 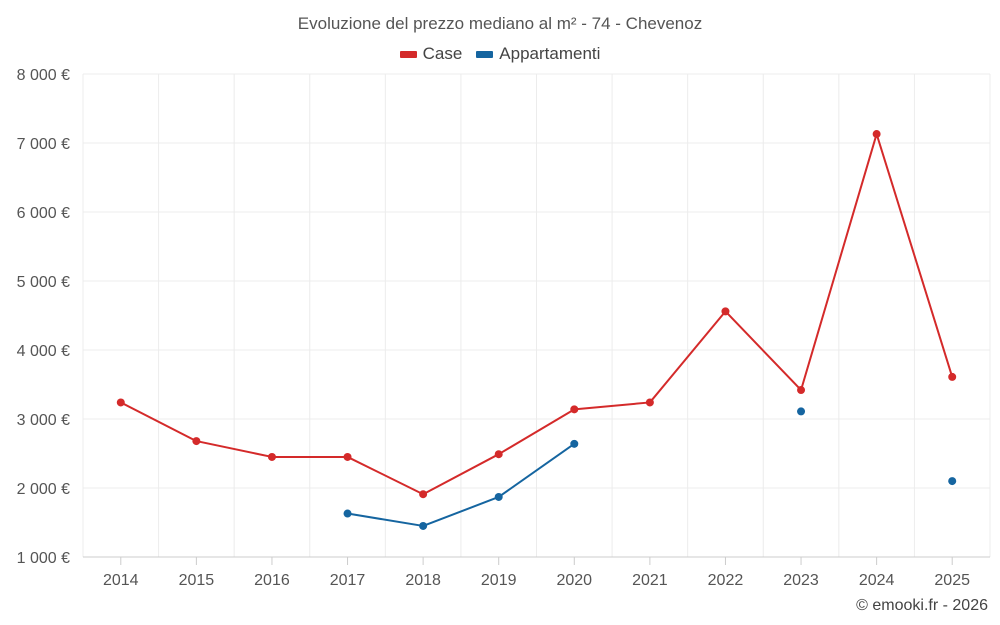 What do you see at coordinates (801, 580) in the screenshot?
I see `x-tick-label: 2023` at bounding box center [801, 580].